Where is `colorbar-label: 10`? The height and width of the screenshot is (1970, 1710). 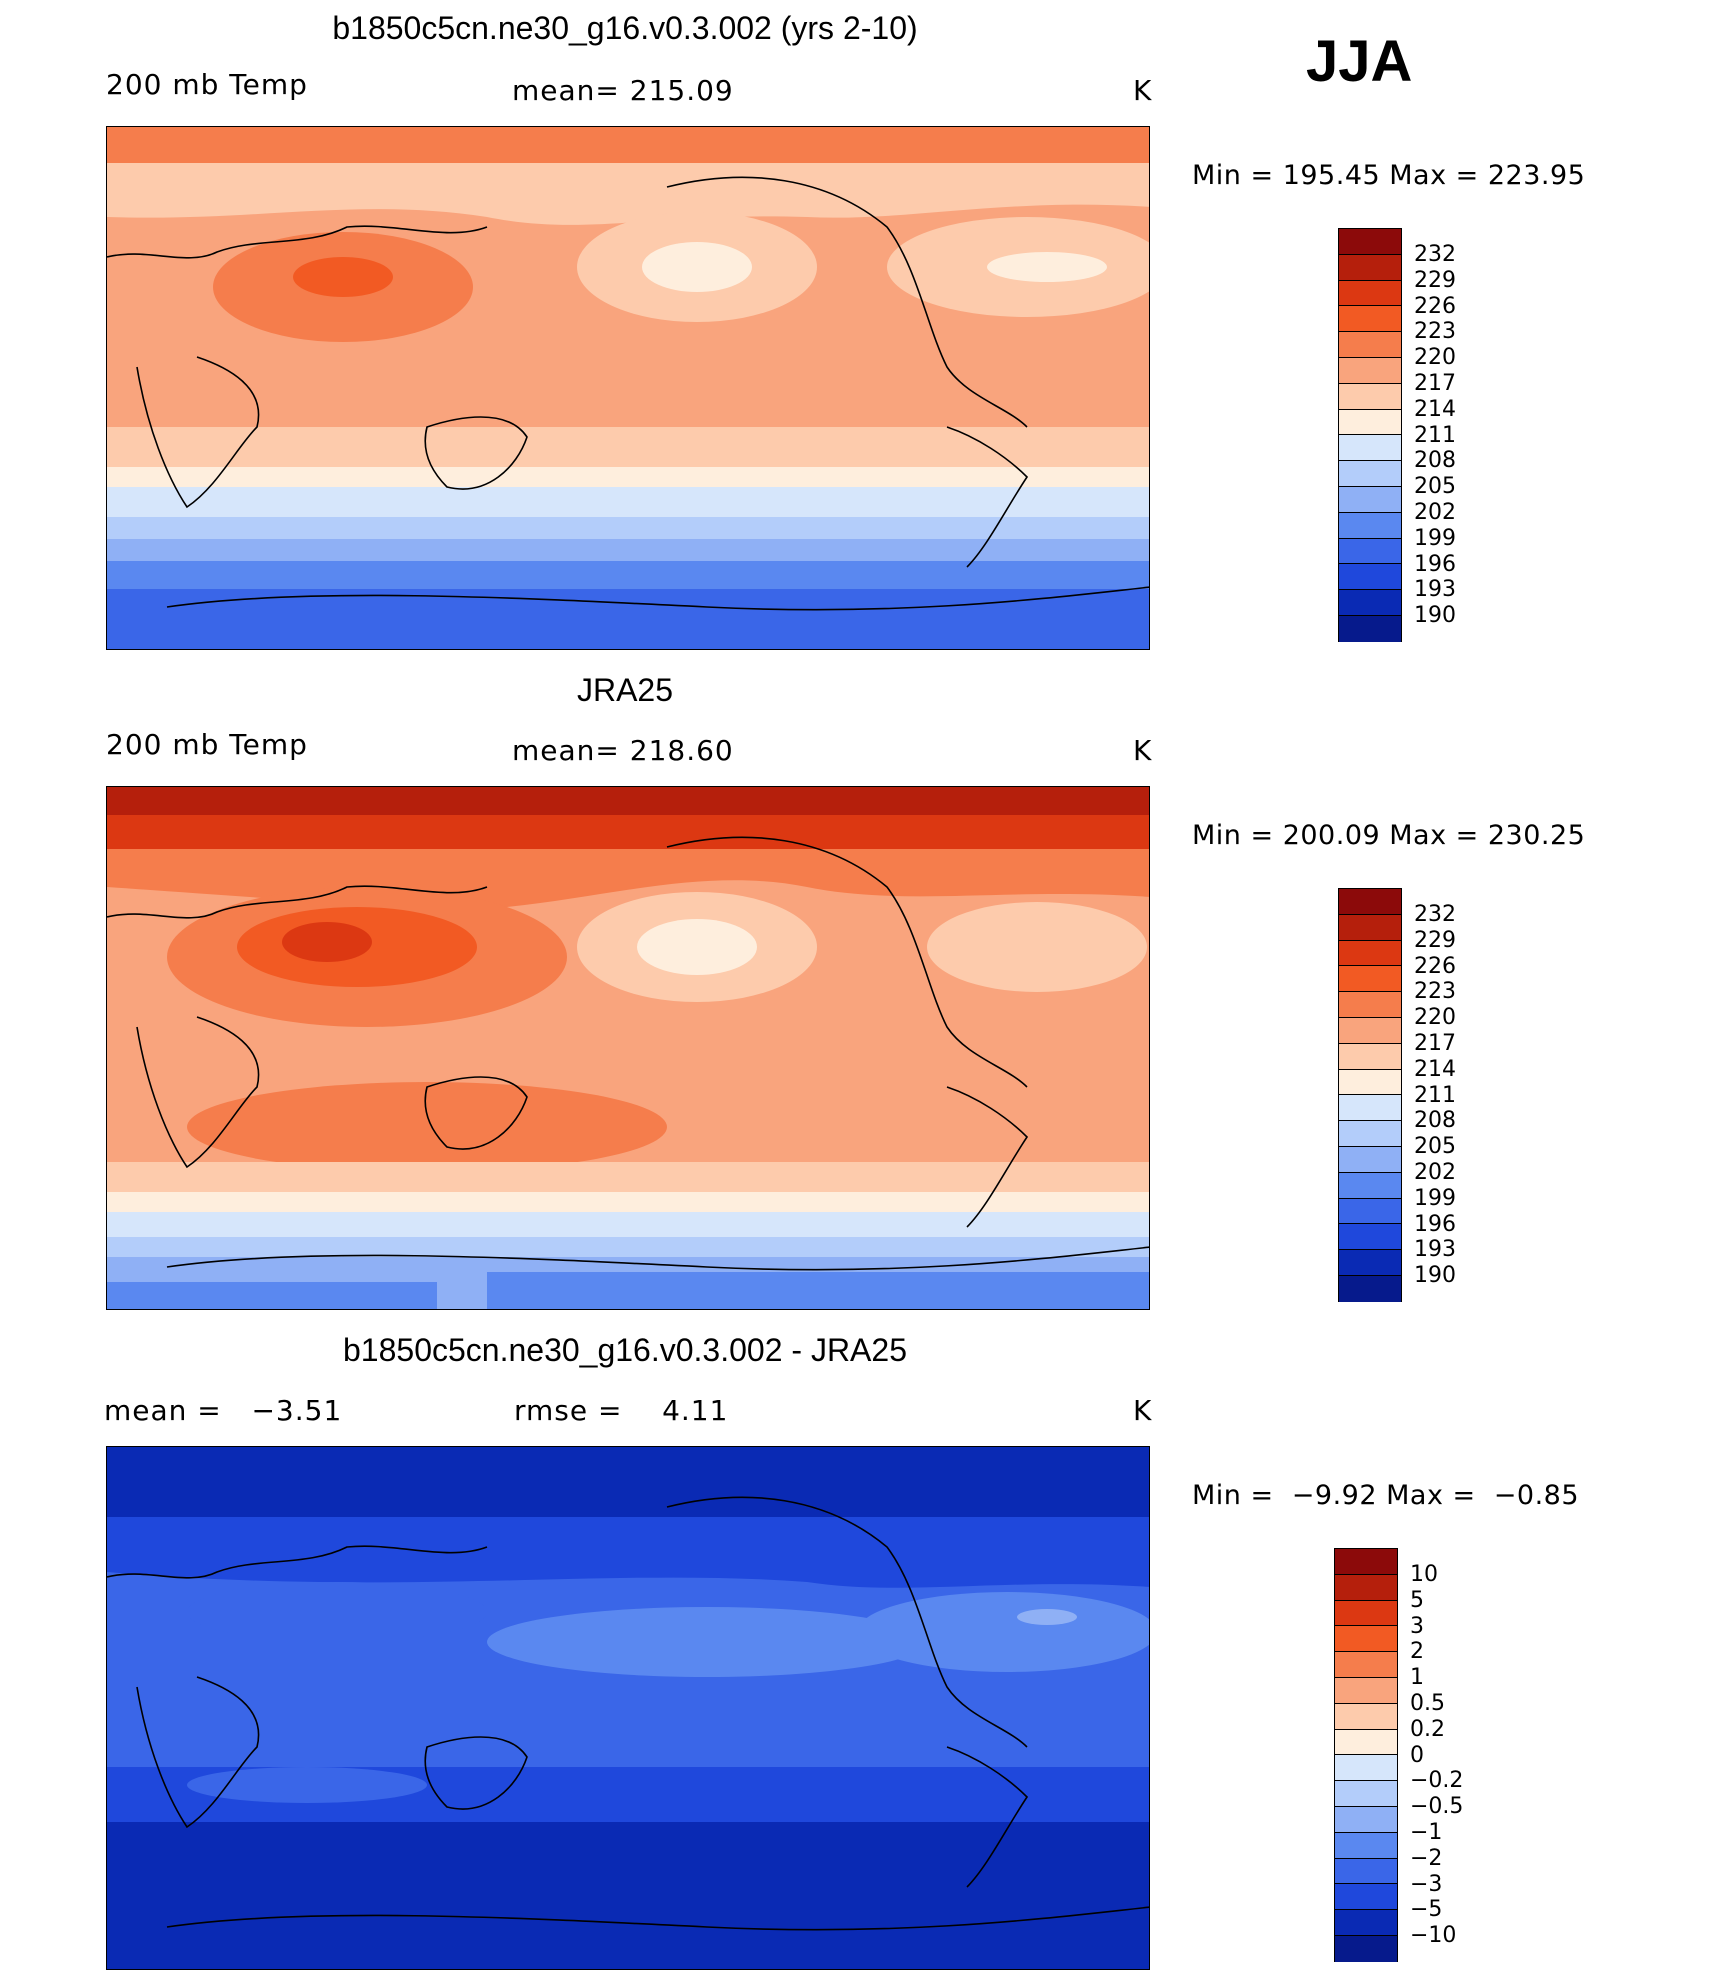
colorbar-label: 10 is located at coordinates (1424, 1574).